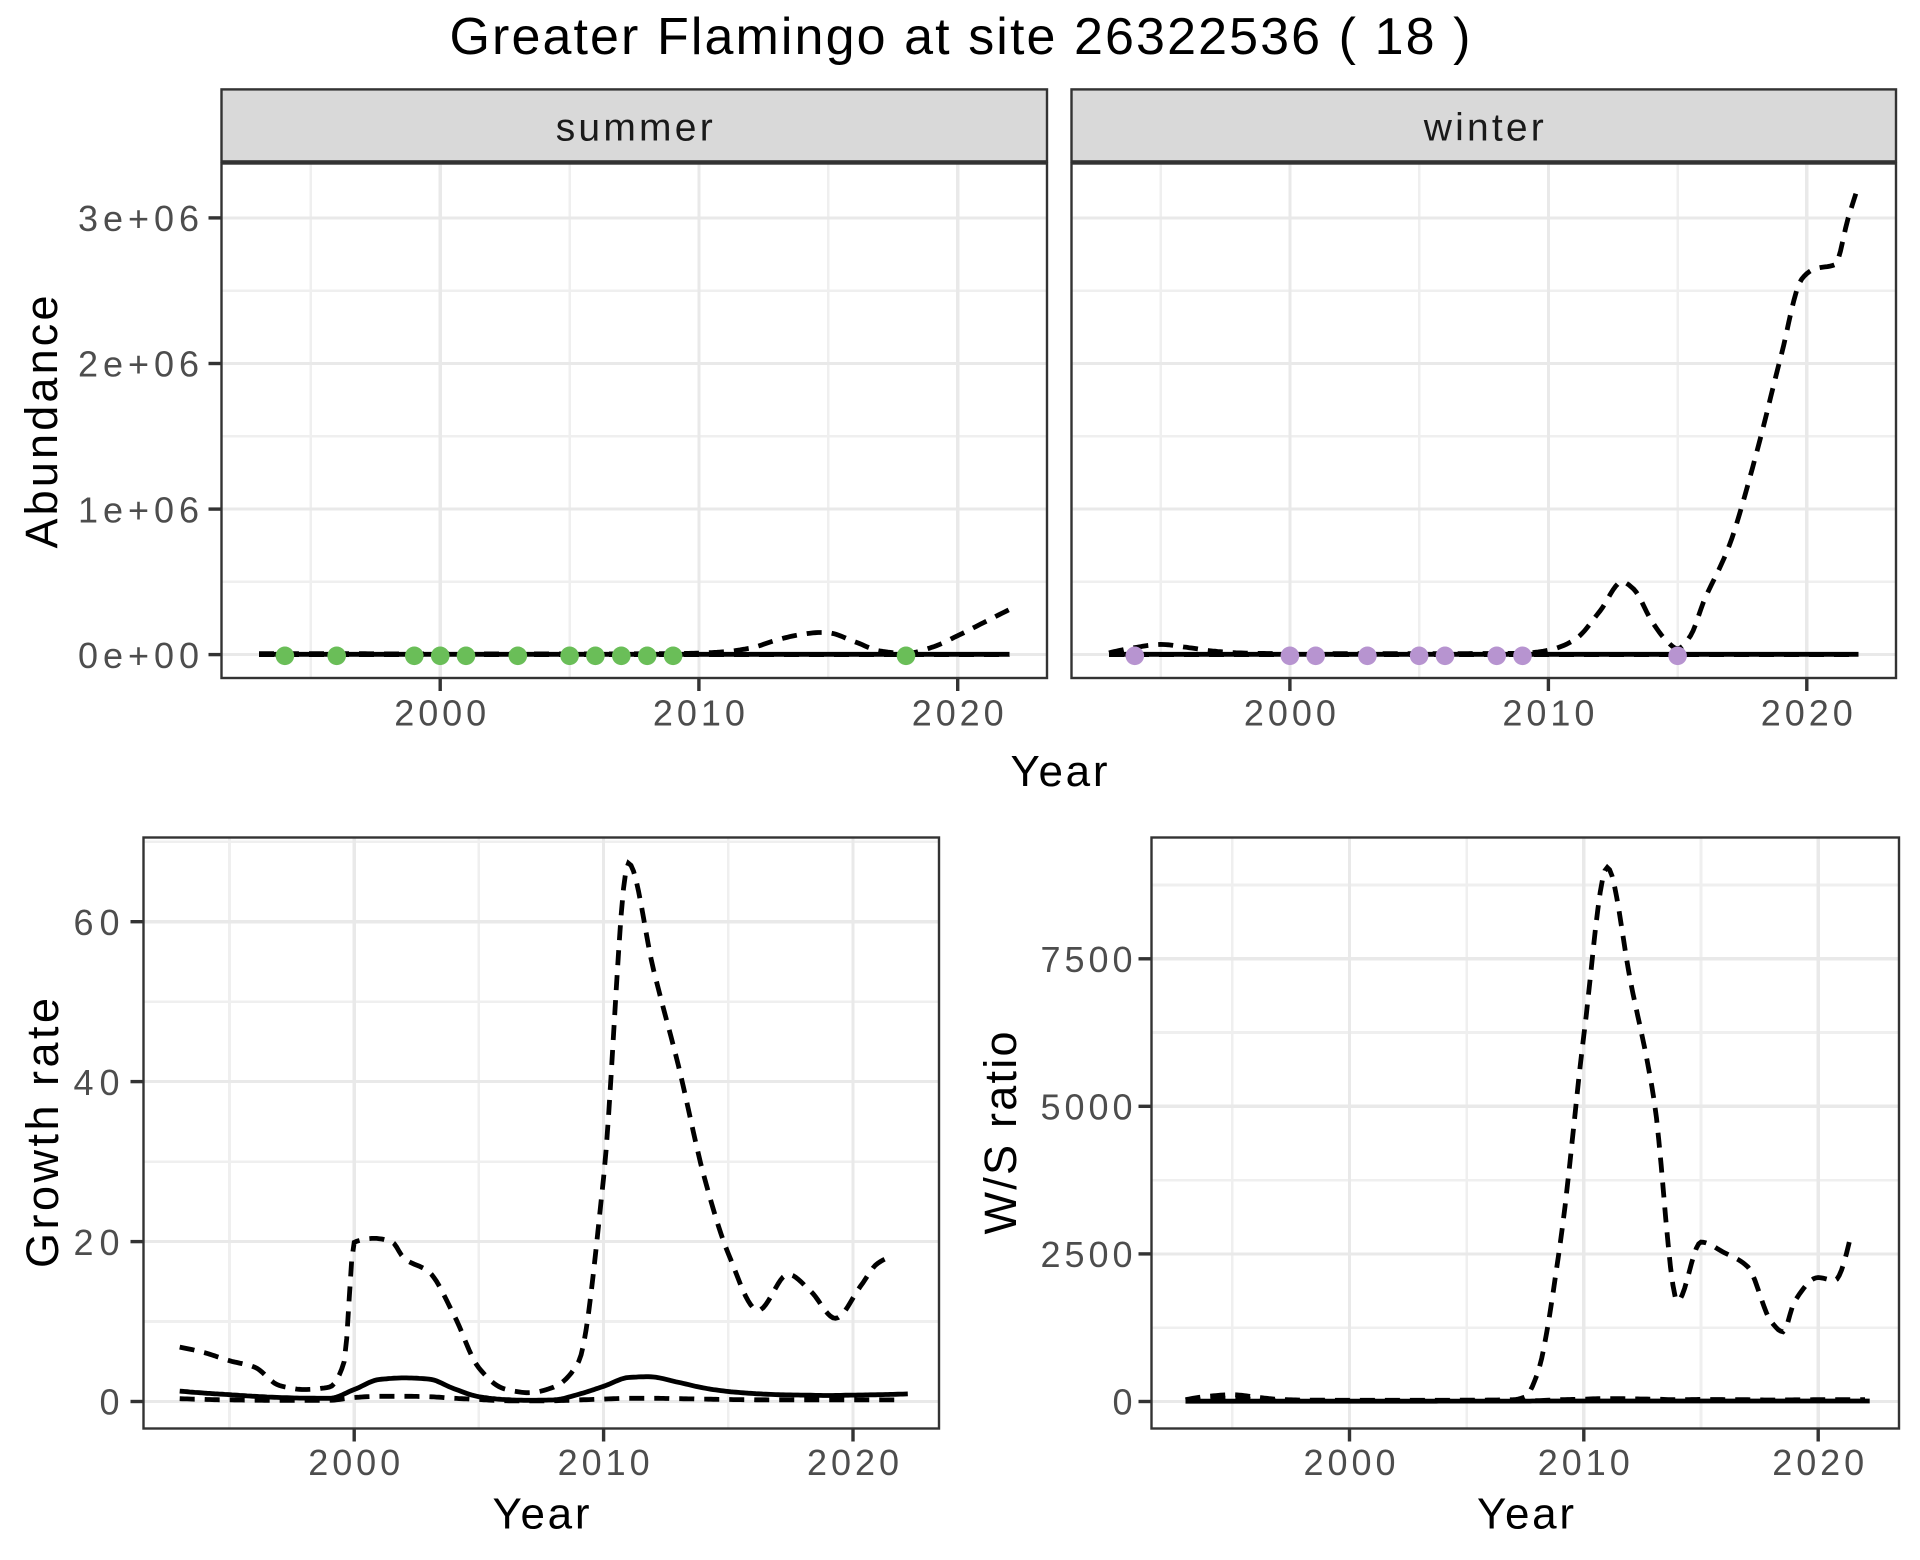  What do you see at coordinates (1483, 128) in the screenshot?
I see `svg-text: winter` at bounding box center [1483, 128].